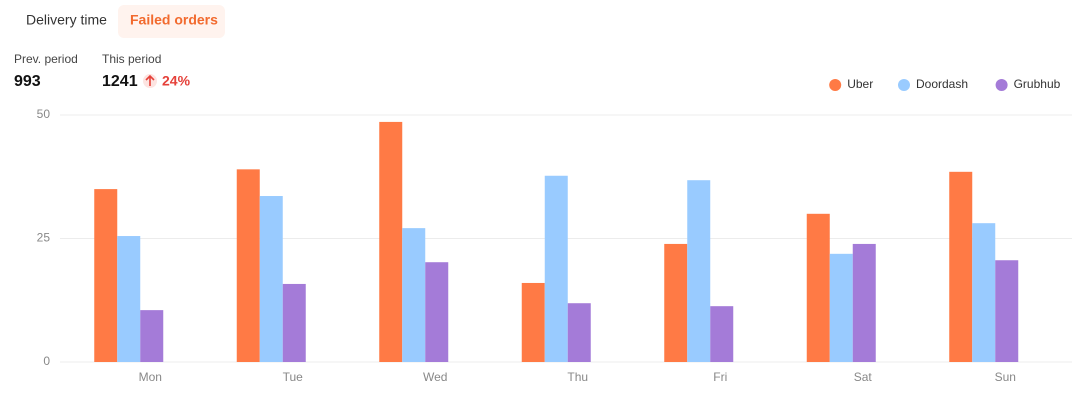 The image size is (1084, 413). I want to click on y-tick-label: 25, so click(44, 238).